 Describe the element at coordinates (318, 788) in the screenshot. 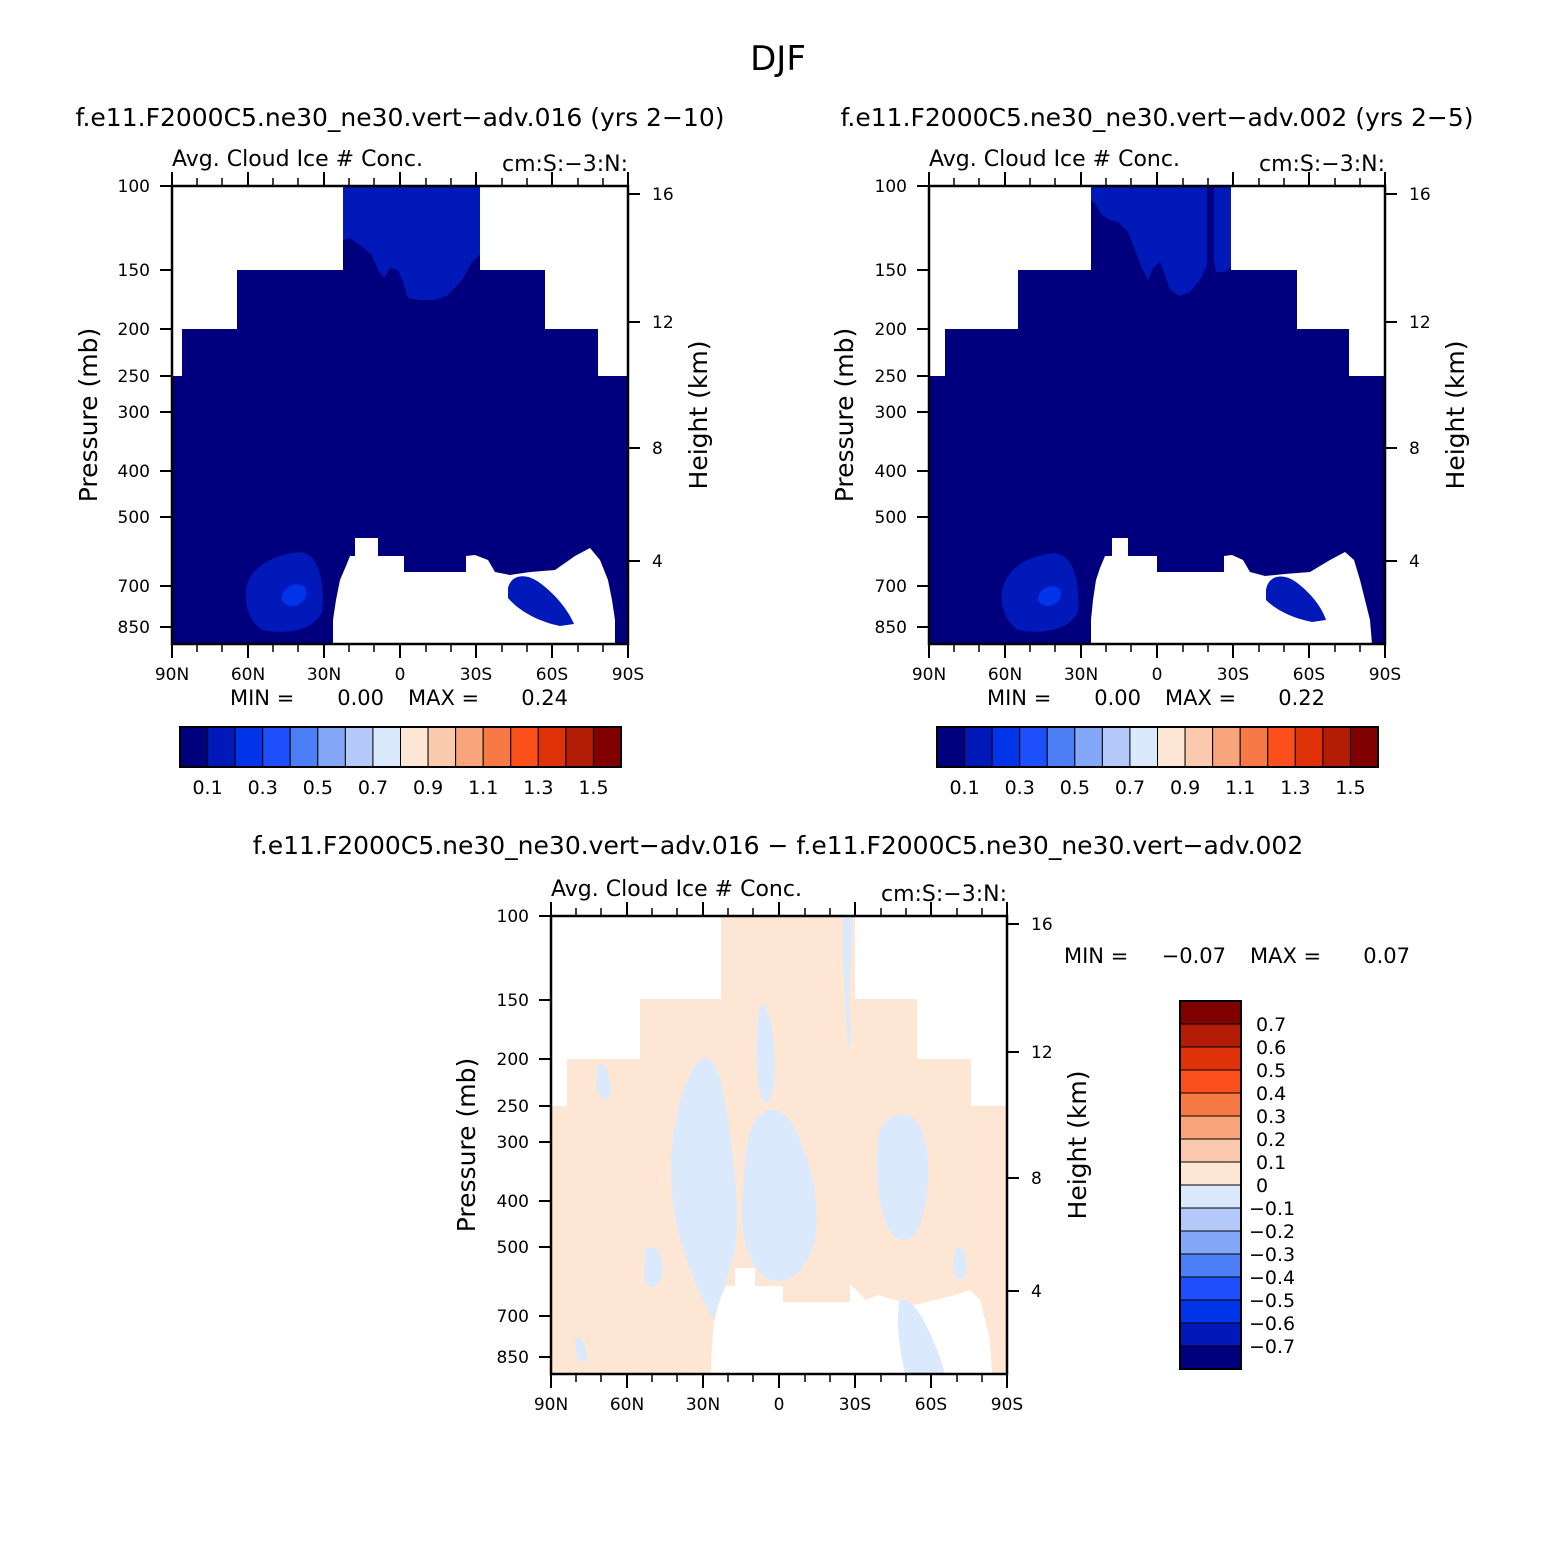

I see `colorbar-label: 0.5` at that location.